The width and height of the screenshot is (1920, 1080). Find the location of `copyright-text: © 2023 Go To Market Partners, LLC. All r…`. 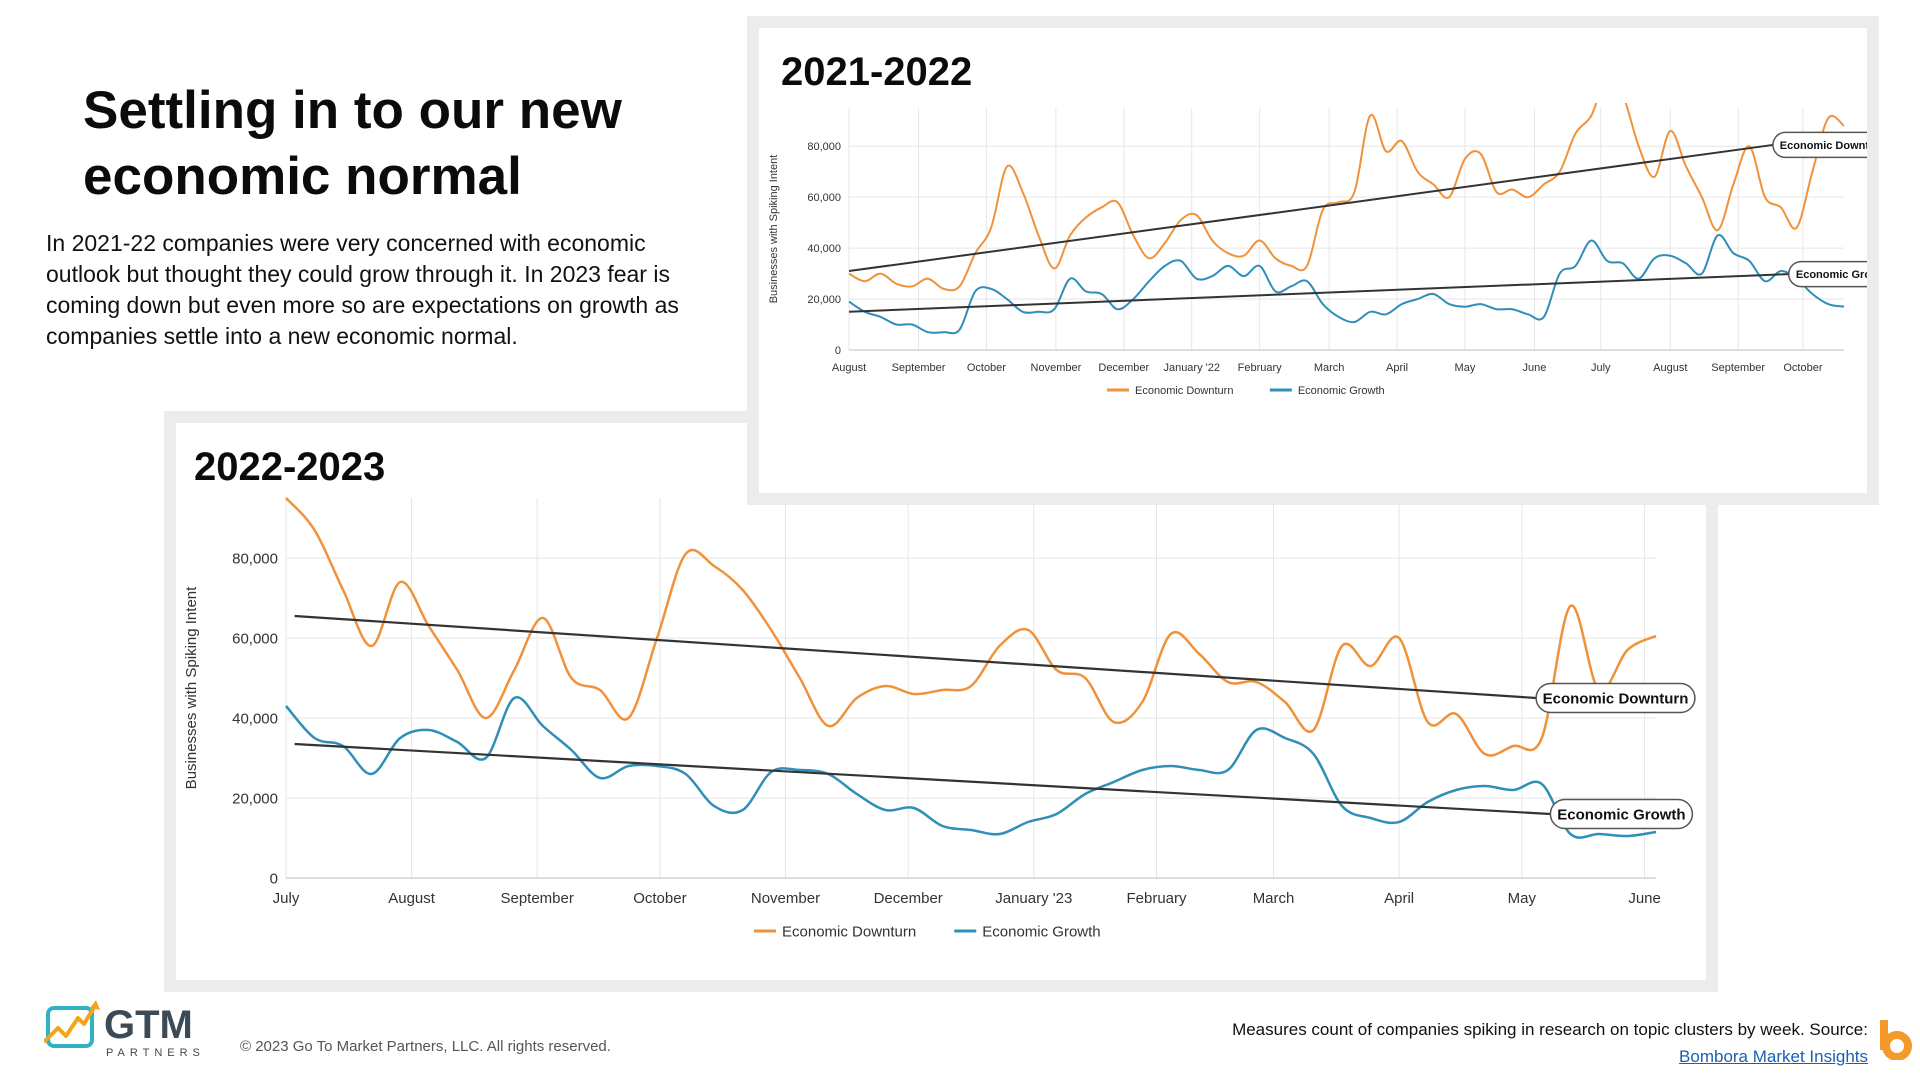

copyright-text: © 2023 Go To Market Partners, LLC. All r… is located at coordinates (425, 1046).